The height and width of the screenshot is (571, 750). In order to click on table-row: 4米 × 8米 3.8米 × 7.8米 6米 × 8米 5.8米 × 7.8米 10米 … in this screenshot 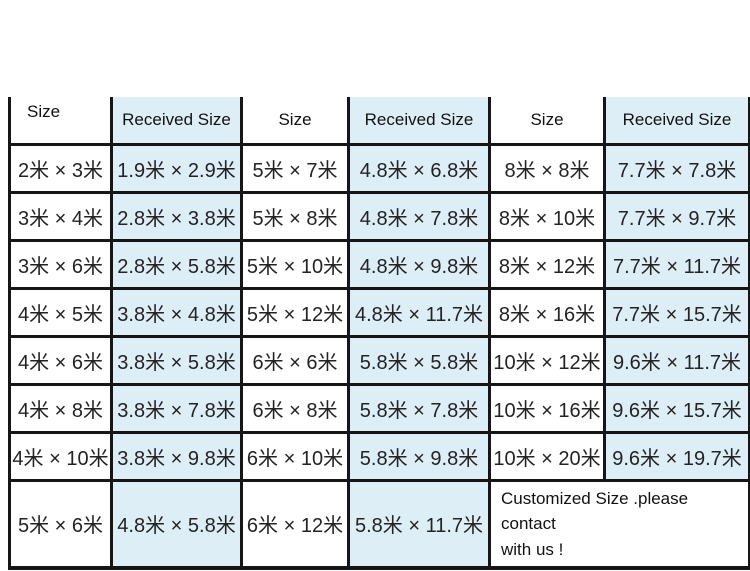, I will do `click(379, 408)`.